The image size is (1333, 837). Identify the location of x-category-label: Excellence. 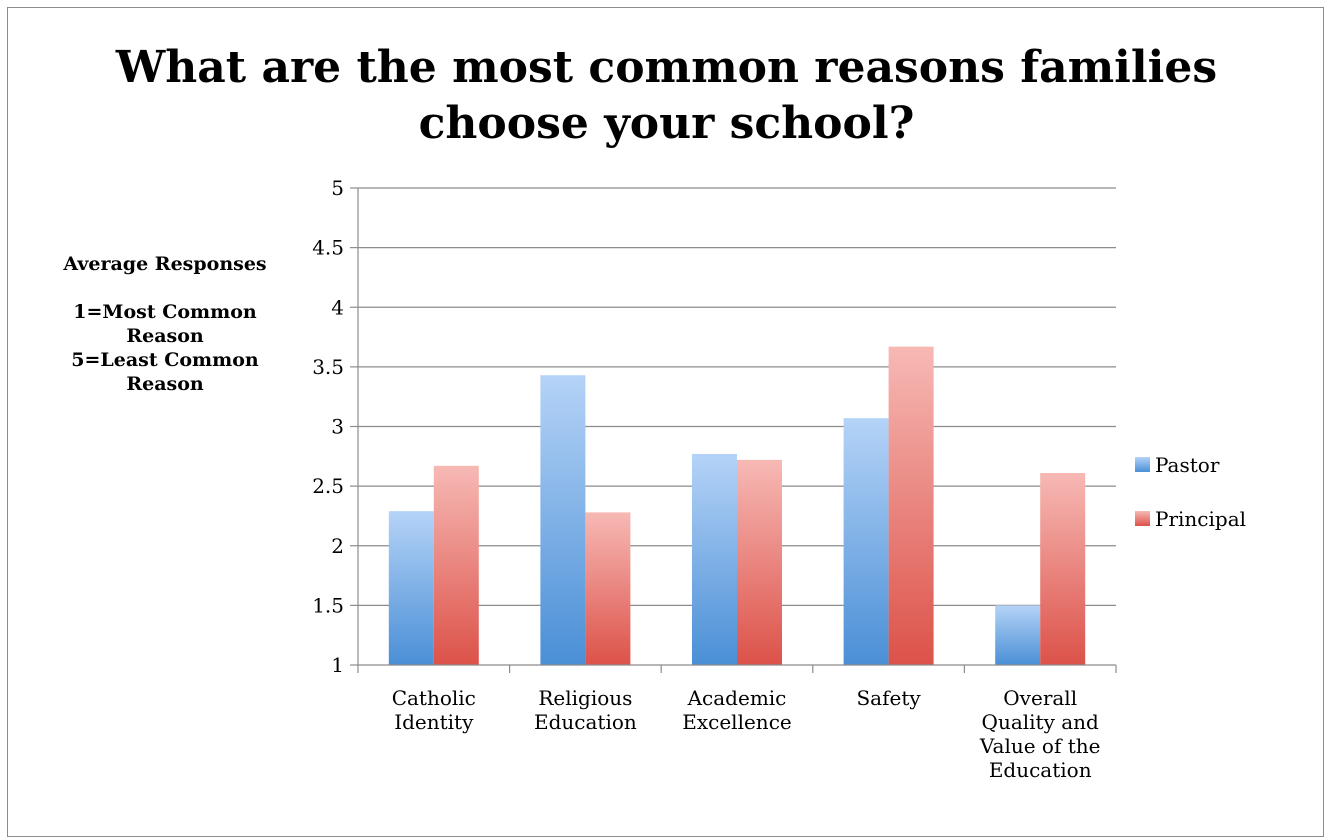
(736, 722).